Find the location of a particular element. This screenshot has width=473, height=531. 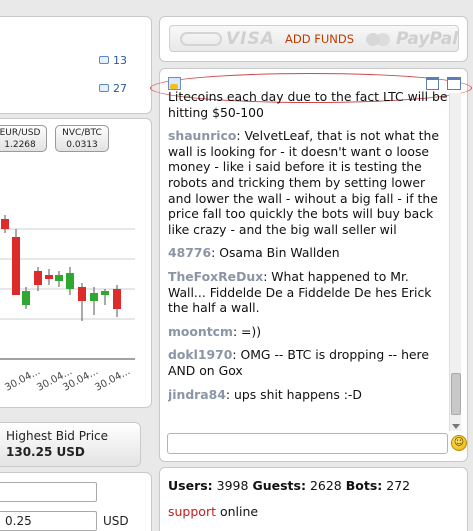

chat-message: moontcm: =)) is located at coordinates (308, 332).